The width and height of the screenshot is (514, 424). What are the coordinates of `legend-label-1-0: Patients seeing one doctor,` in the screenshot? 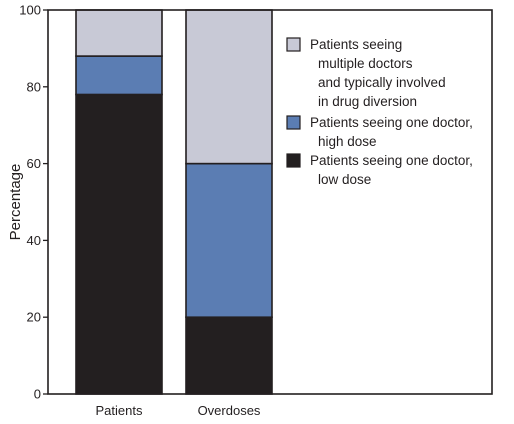 It's located at (391, 122).